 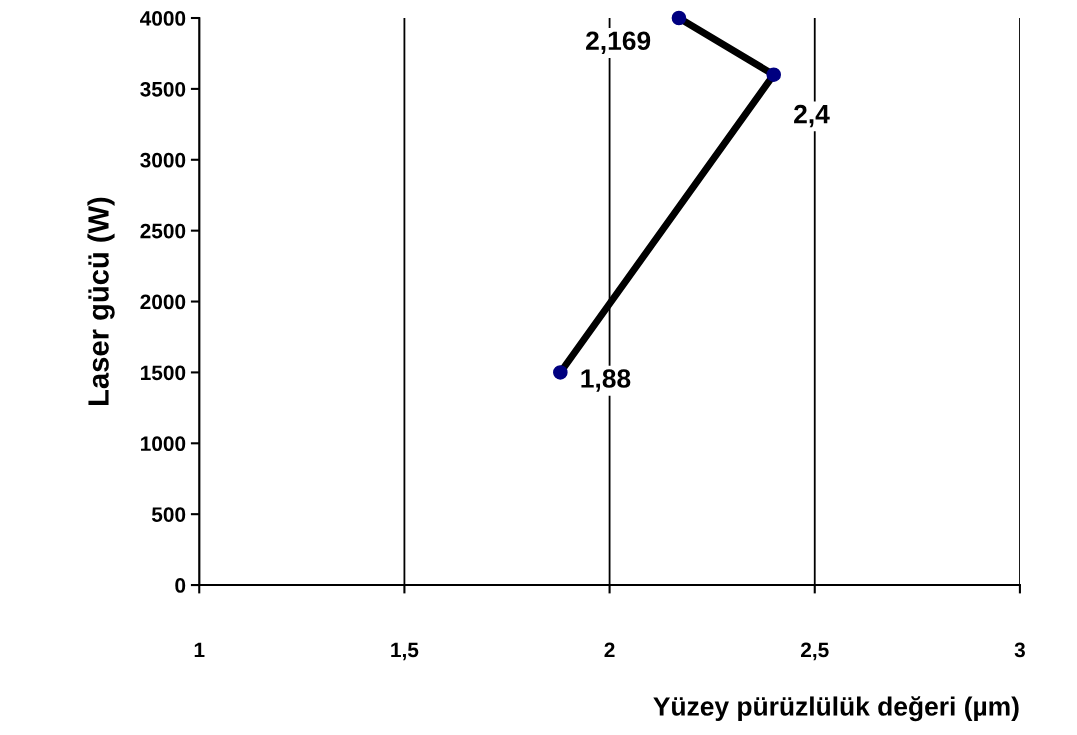 What do you see at coordinates (1019, 650) in the screenshot?
I see `x-tick-label: 3` at bounding box center [1019, 650].